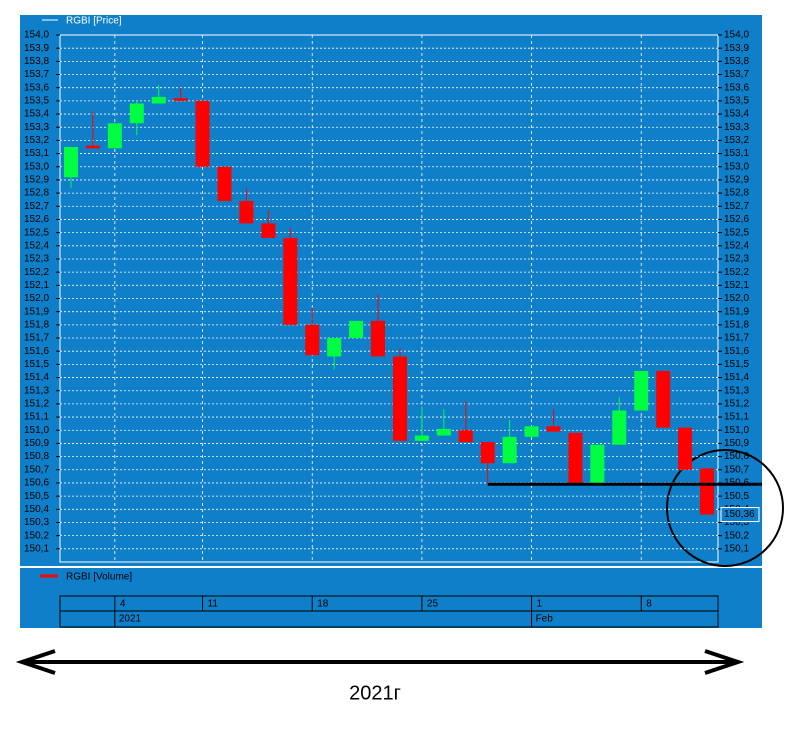  Describe the element at coordinates (123, 604) in the screenshot. I see `x-tick-label: 4` at that location.